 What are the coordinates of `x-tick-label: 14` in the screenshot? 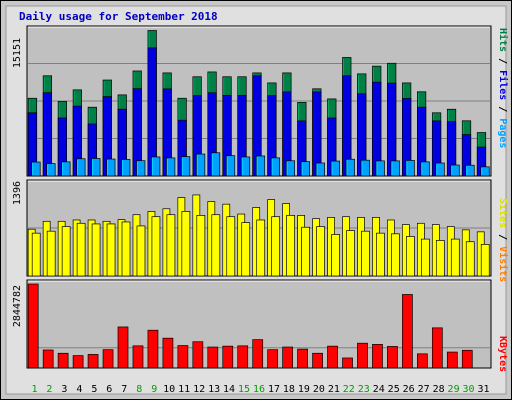 It's located at (229, 389).